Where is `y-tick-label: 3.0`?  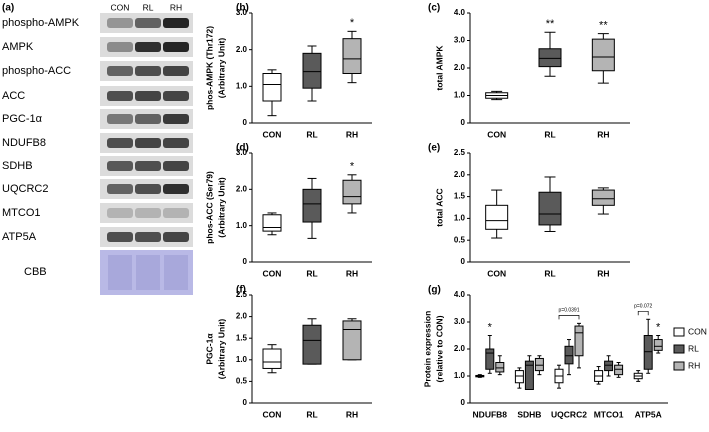 y-tick-label: 3.0 is located at coordinates (460, 321).